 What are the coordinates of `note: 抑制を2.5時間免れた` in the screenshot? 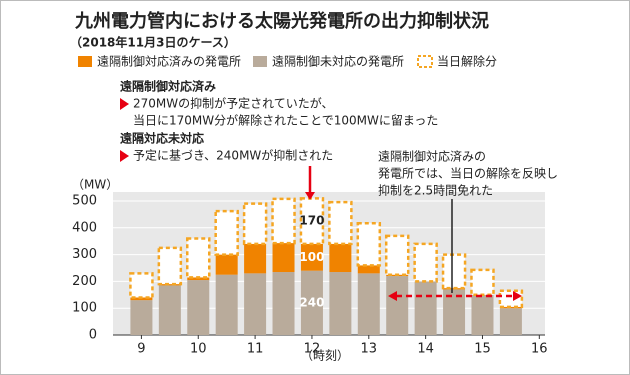 It's located at (435, 190).